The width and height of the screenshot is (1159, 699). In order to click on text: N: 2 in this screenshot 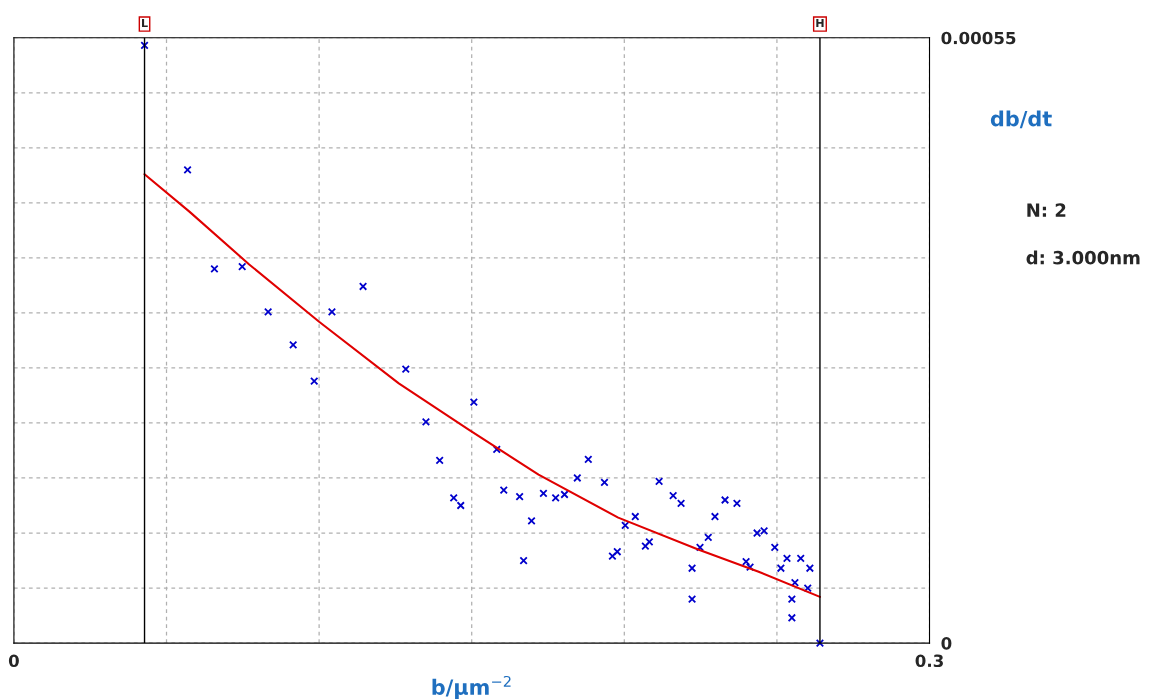, I will do `click(1046, 210)`.